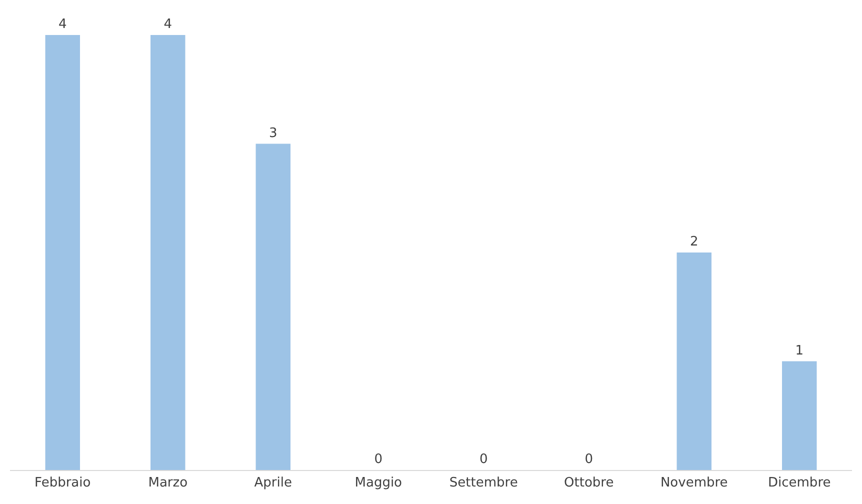 The image size is (862, 504). Describe the element at coordinates (273, 483) in the screenshot. I see `x-tick-label: Aprile` at that location.